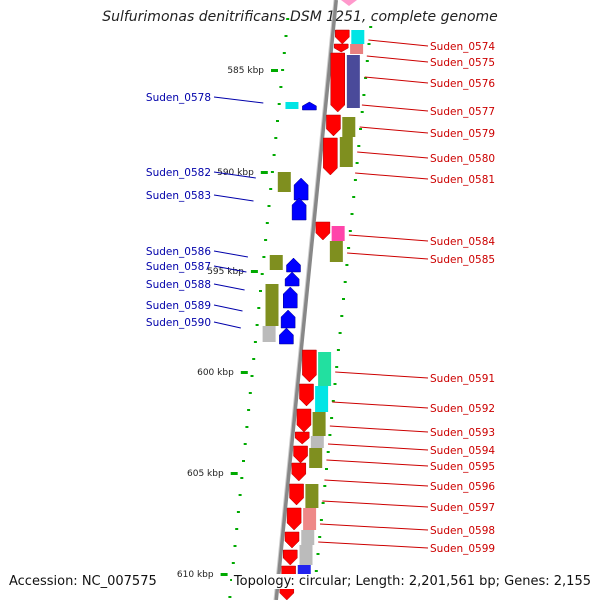 This screenshot has height=600, width=600. Describe the element at coordinates (462, 508) in the screenshot. I see `gene-label-suden_0597: Suden_0597` at that location.